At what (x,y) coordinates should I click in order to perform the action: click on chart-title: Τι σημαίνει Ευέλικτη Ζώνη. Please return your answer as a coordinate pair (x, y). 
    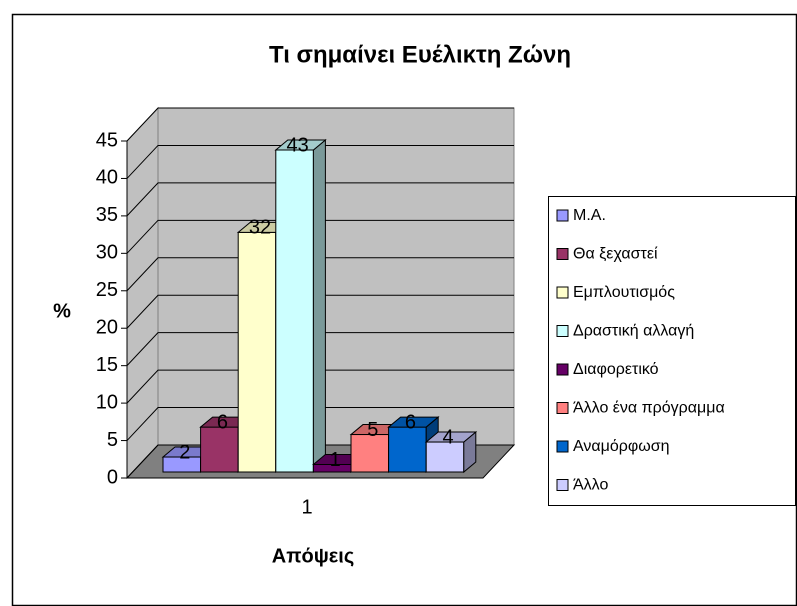
    Looking at the image, I should click on (420, 54).